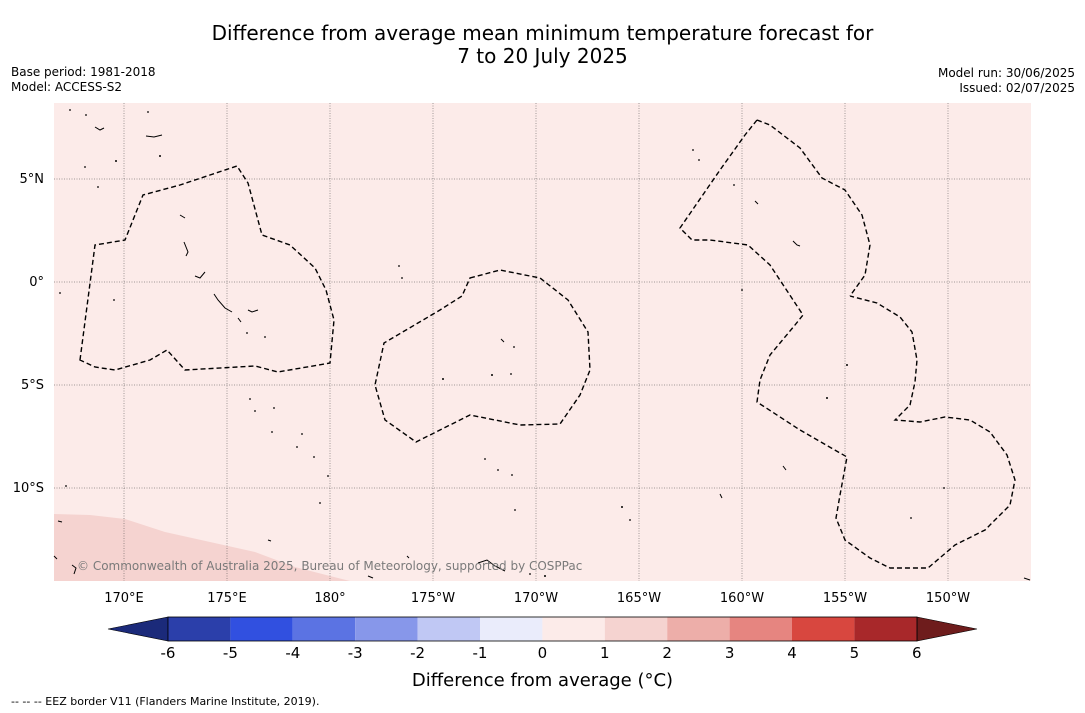  Describe the element at coordinates (36, 282) in the screenshot. I see `lat-label-eq: 0°` at that location.